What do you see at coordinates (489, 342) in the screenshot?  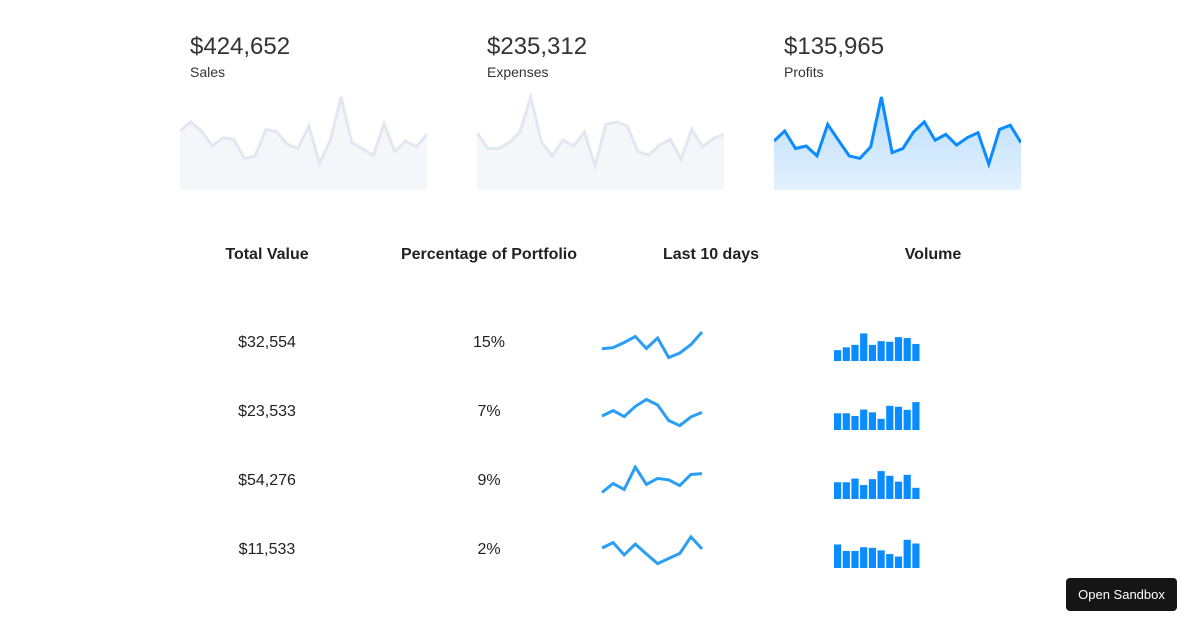 I see `percentage: 15%` at bounding box center [489, 342].